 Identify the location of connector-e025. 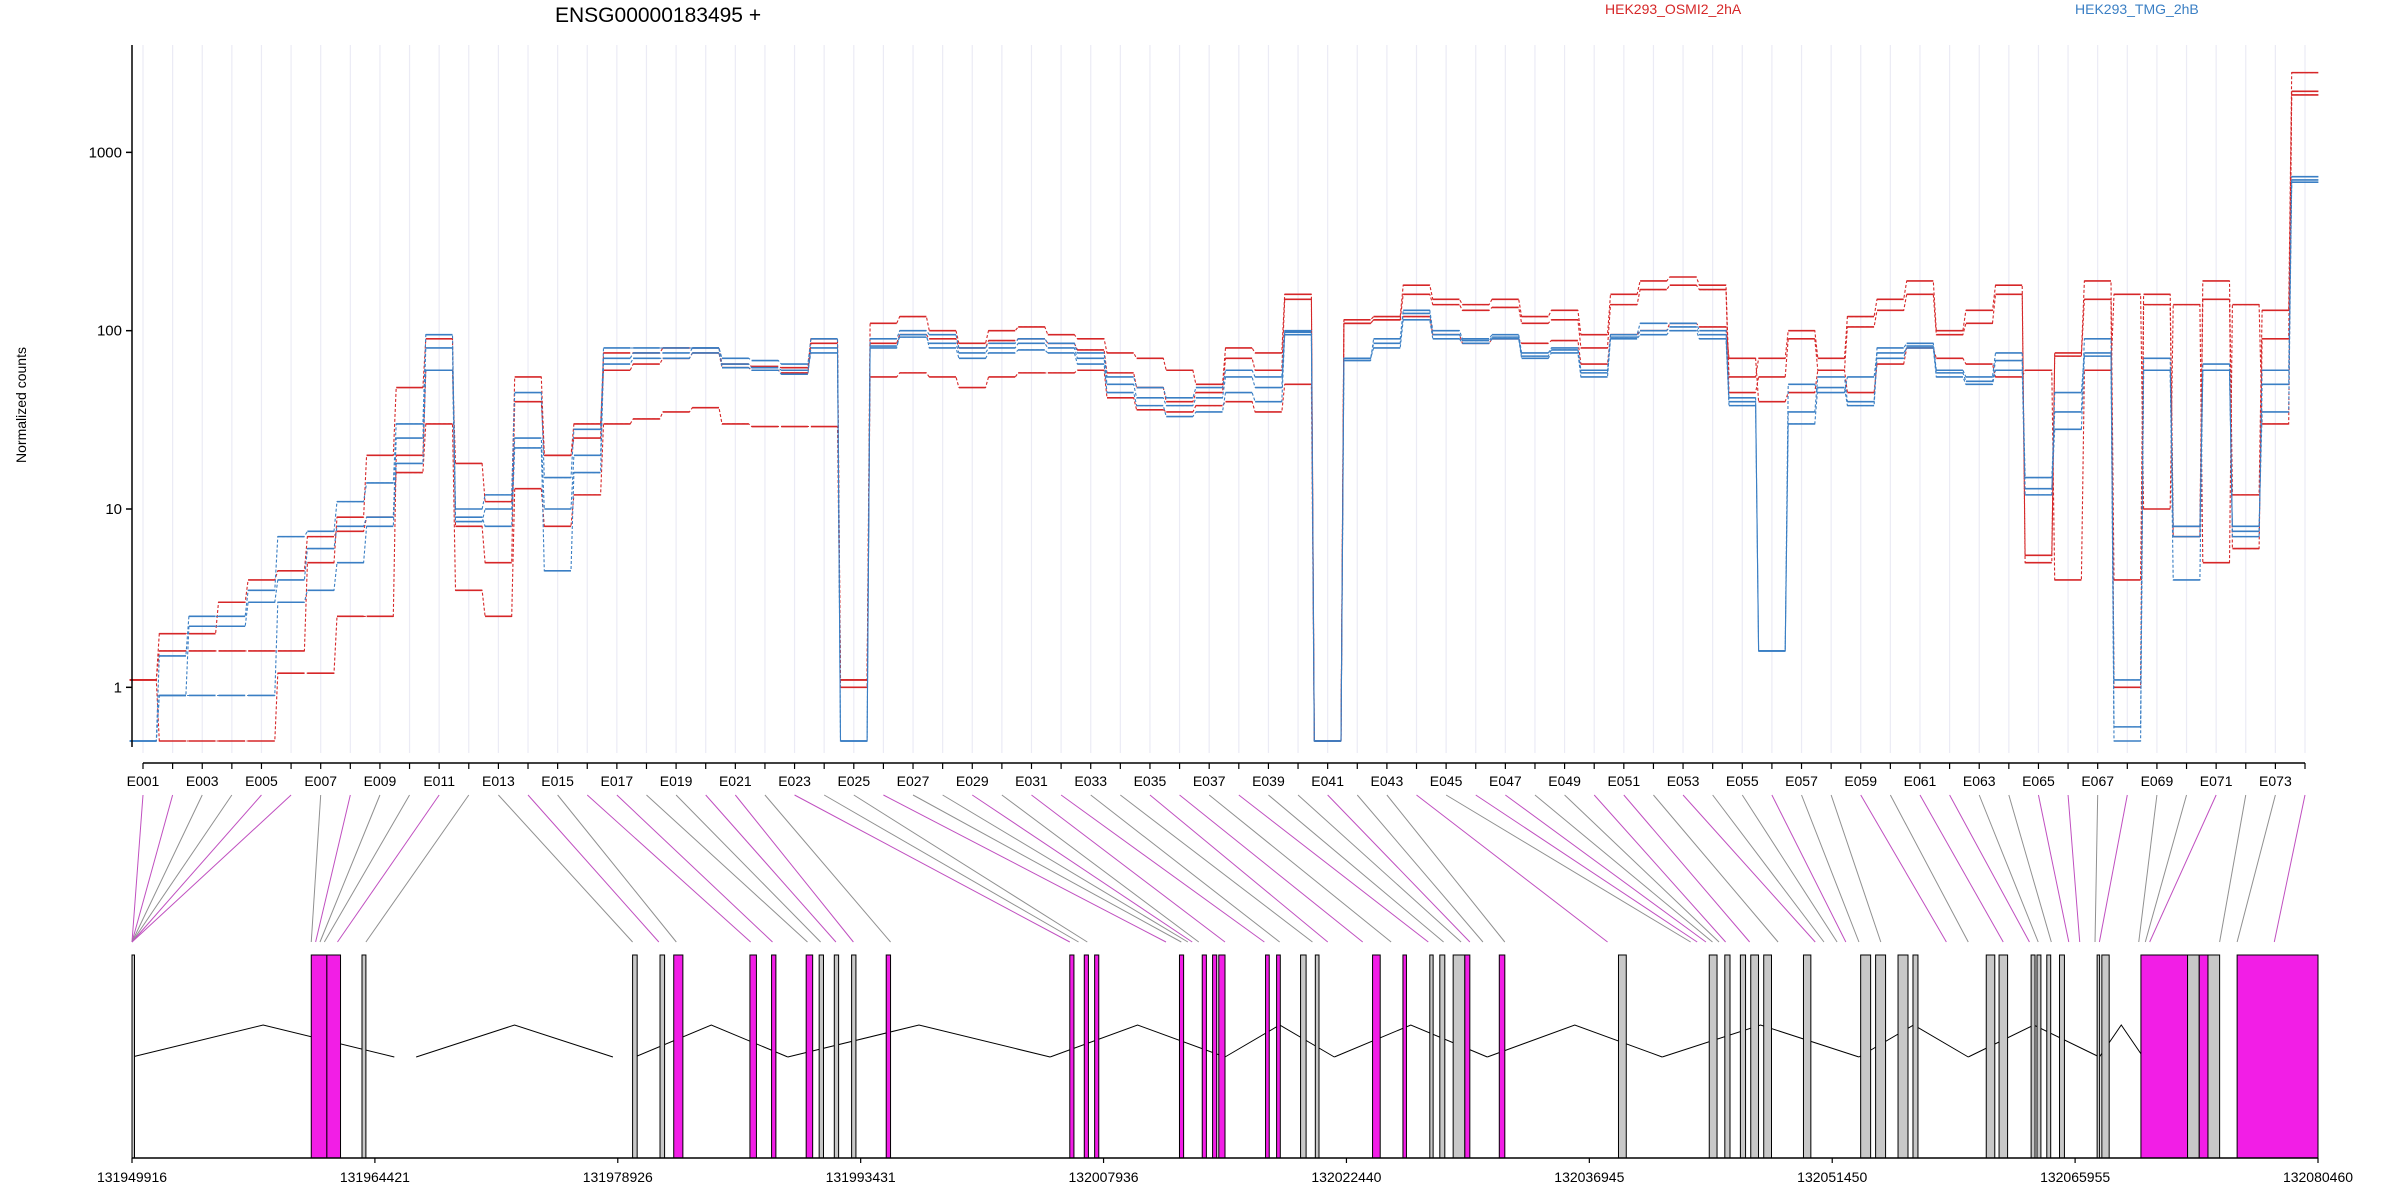
(970, 868).